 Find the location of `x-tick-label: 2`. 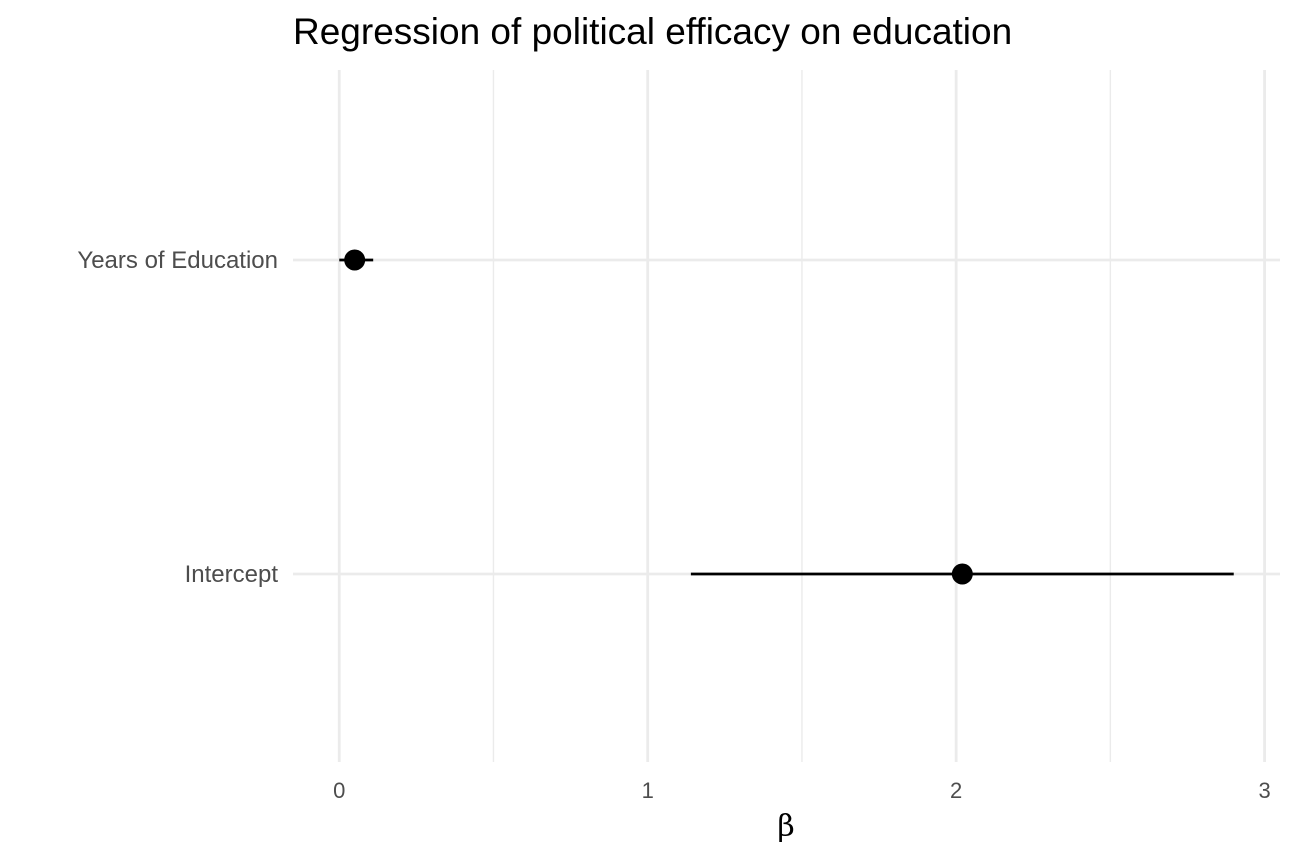

x-tick-label: 2 is located at coordinates (956, 790).